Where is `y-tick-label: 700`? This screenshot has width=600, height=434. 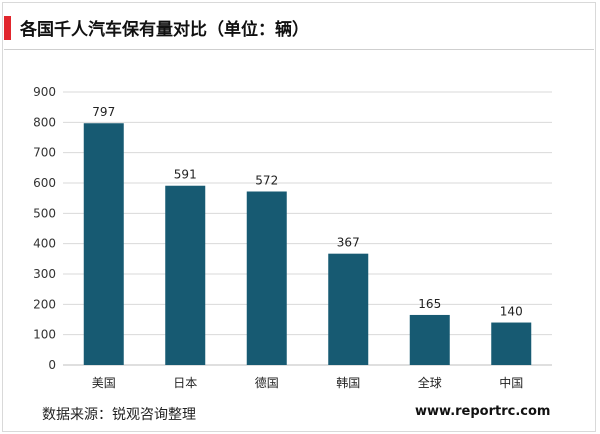
y-tick-label: 700 is located at coordinates (44, 153).